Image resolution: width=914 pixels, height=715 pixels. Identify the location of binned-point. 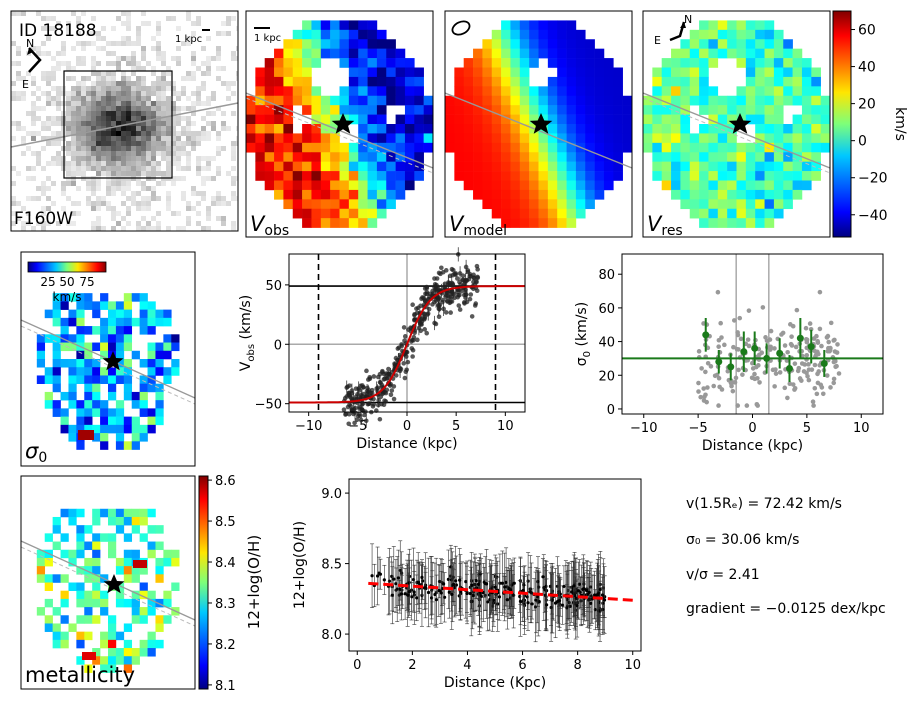
(800, 338).